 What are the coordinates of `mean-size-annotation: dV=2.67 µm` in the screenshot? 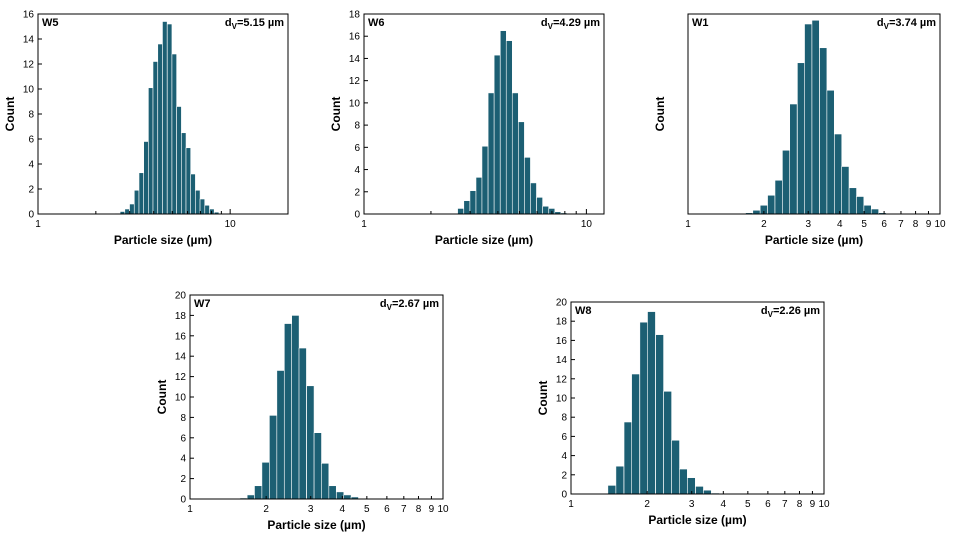 It's located at (409, 305).